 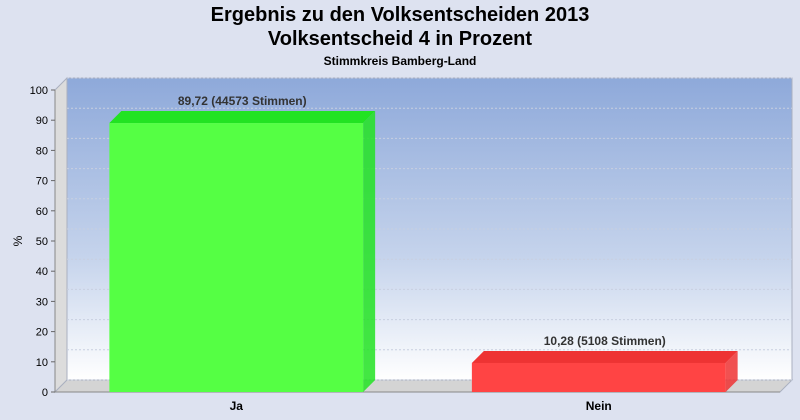 I want to click on y-tick-label: 40, so click(x=42, y=272).